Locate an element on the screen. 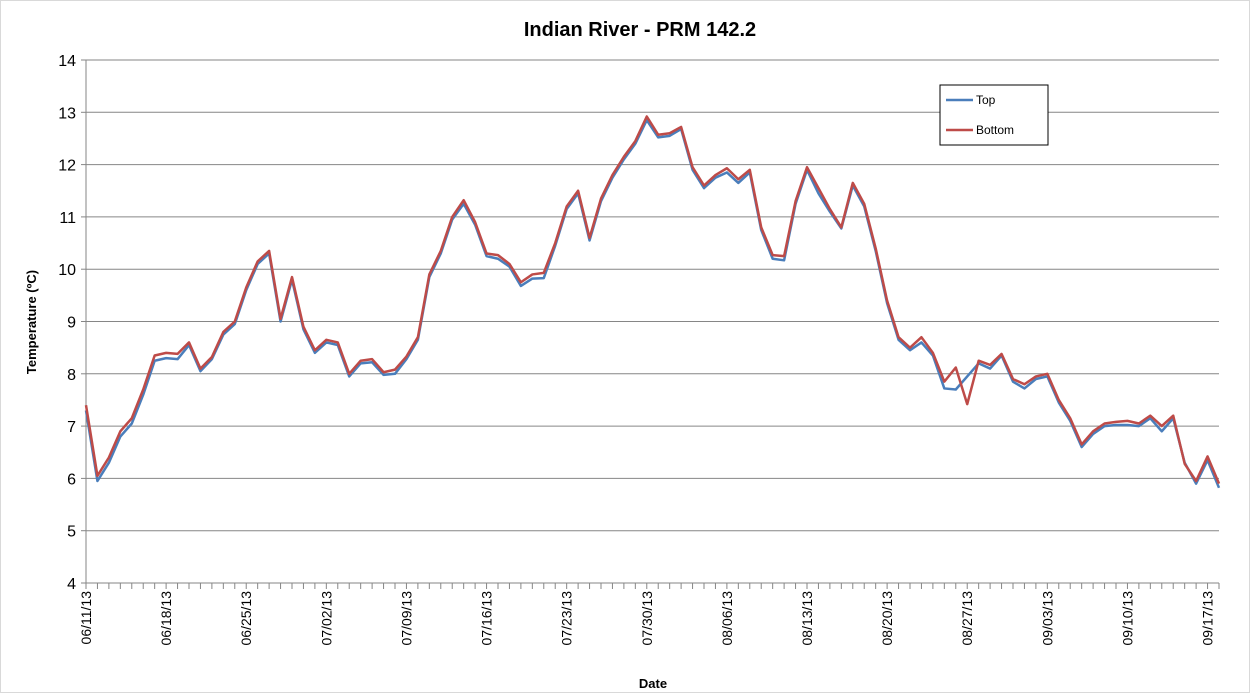 The width and height of the screenshot is (1251, 694). x-tick-label: 07/30/13 is located at coordinates (647, 618).